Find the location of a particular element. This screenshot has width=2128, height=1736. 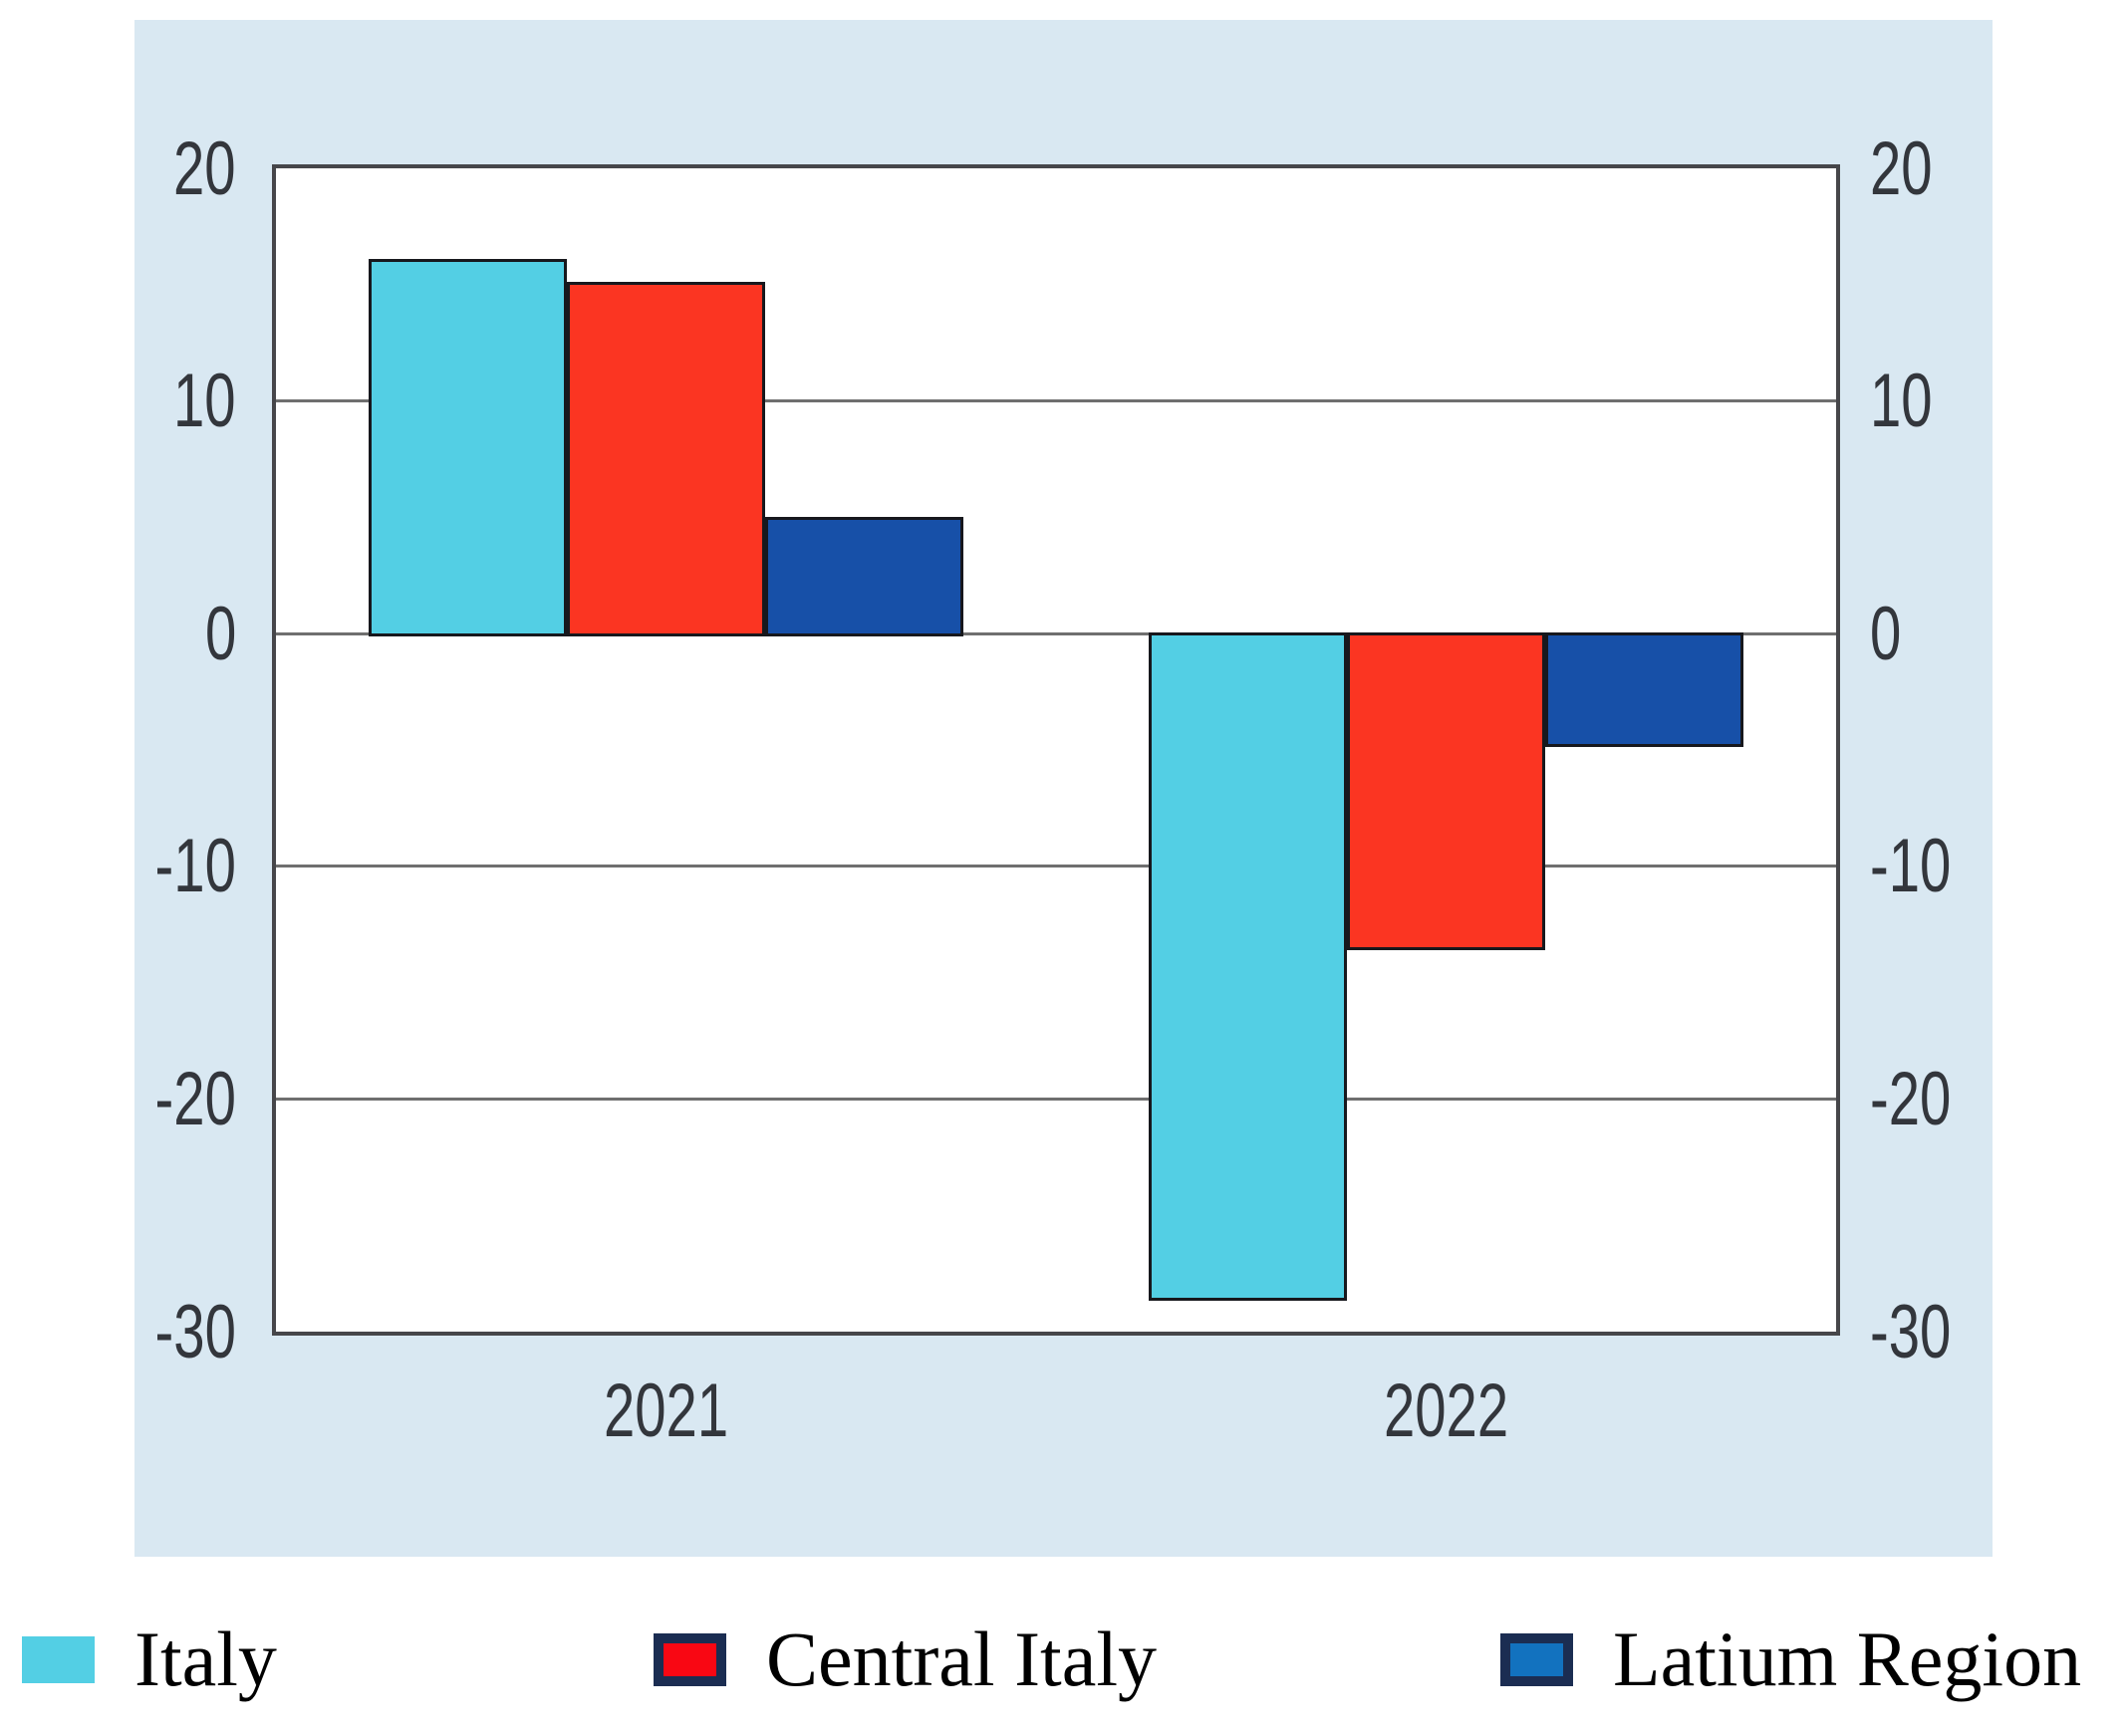

legend-item-italy: Italy is located at coordinates (149, 1659).